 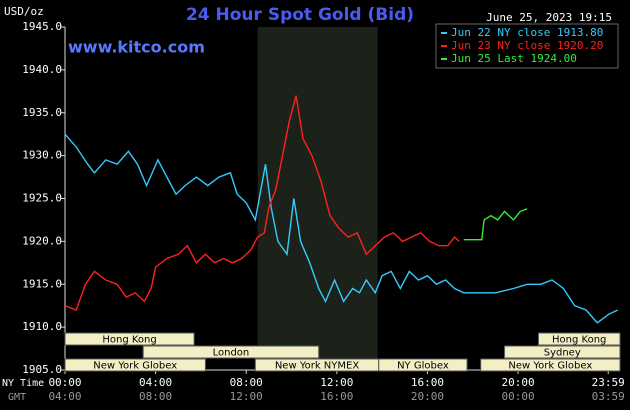 What do you see at coordinates (42, 155) in the screenshot?
I see `y-tick-label: 1930.0` at bounding box center [42, 155].